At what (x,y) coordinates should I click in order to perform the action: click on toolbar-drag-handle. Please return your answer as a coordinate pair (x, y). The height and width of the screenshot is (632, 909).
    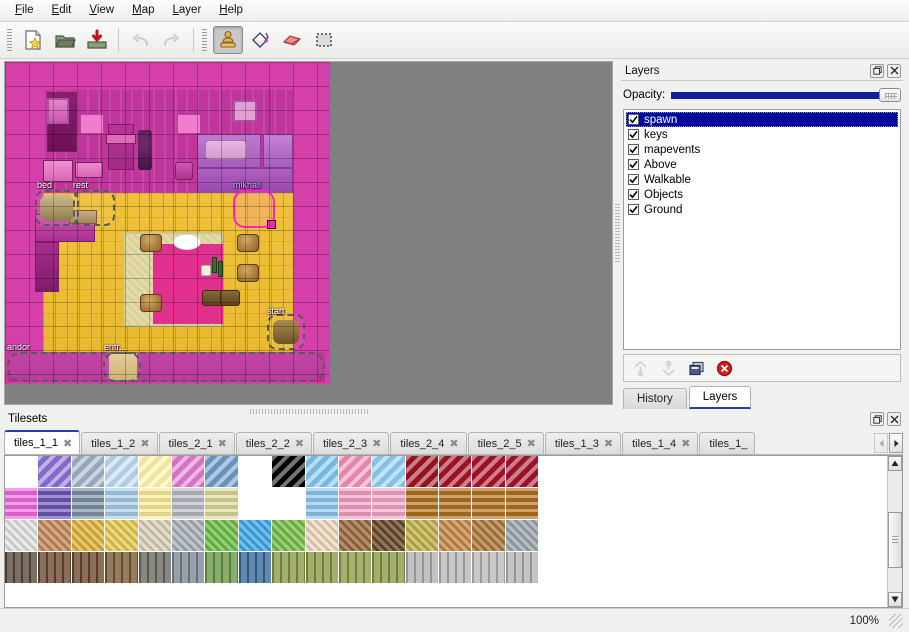
    Looking at the image, I should click on (9, 40).